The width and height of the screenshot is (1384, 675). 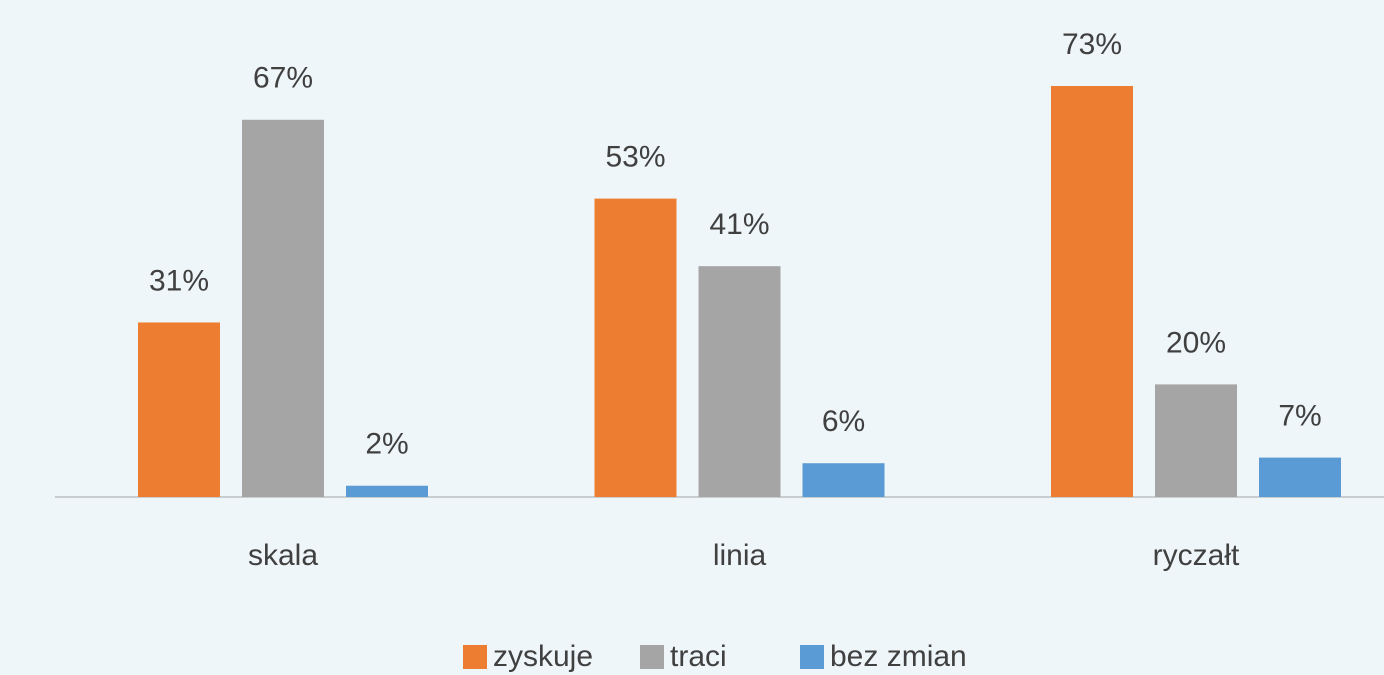 I want to click on legend-label: zyskuje, so click(x=543, y=656).